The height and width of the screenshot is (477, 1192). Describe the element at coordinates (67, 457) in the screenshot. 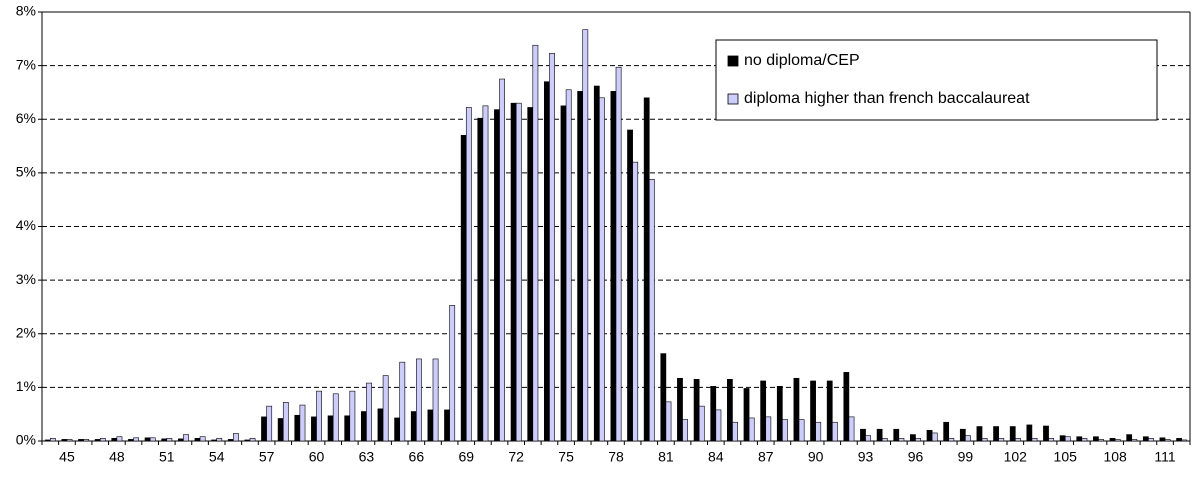

I see `x-tick-label: 45` at that location.